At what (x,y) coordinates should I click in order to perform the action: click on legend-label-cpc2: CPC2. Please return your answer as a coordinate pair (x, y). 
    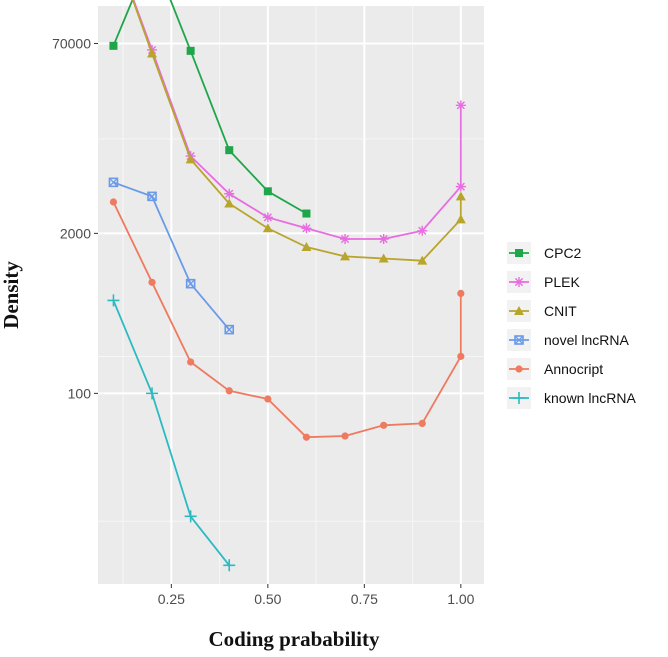
    Looking at the image, I should click on (563, 253).